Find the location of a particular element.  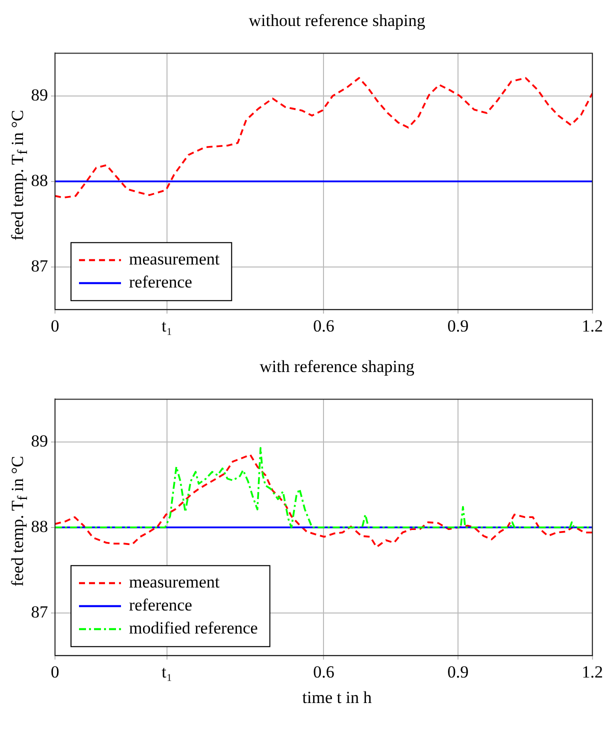

x-axis-title: time t in h is located at coordinates (337, 698).